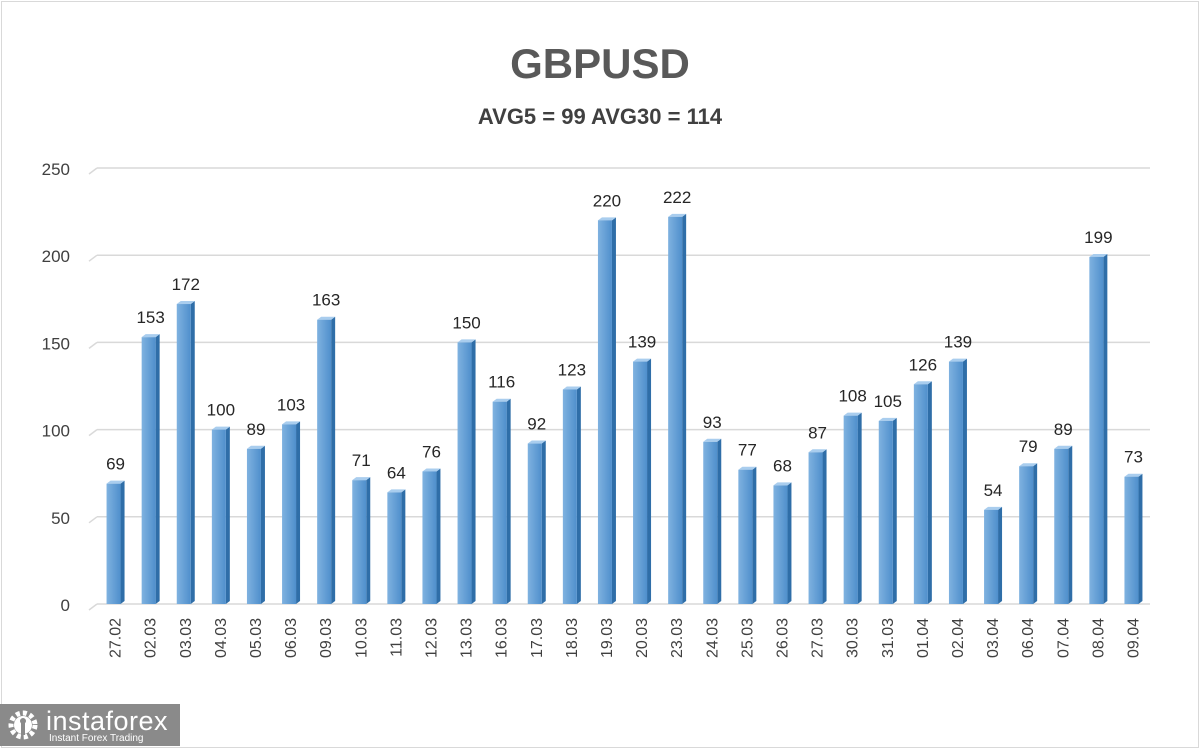 This screenshot has height=749, width=1200. I want to click on x-tick-label: 30.03, so click(853, 638).